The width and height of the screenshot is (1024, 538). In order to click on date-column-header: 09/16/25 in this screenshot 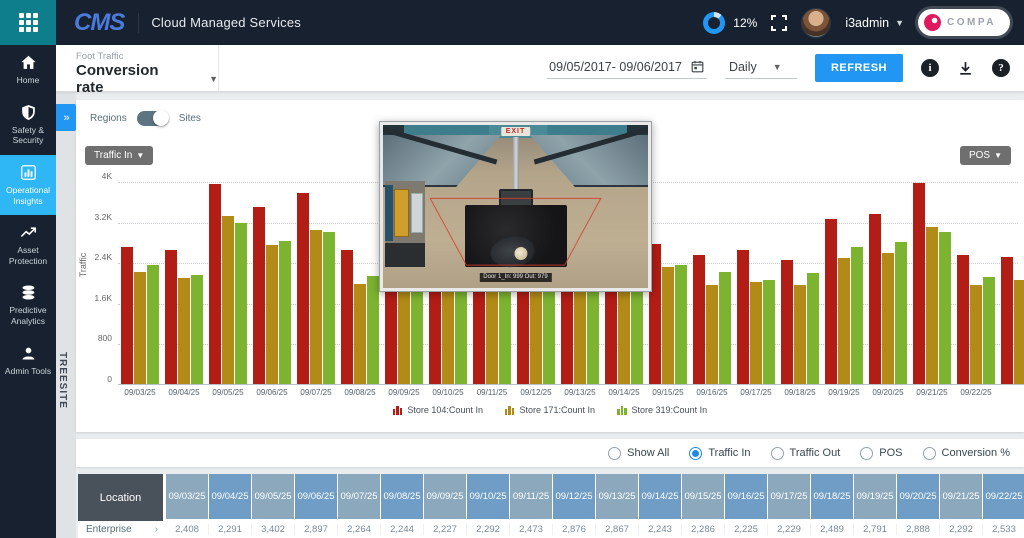, I will do `click(746, 497)`.